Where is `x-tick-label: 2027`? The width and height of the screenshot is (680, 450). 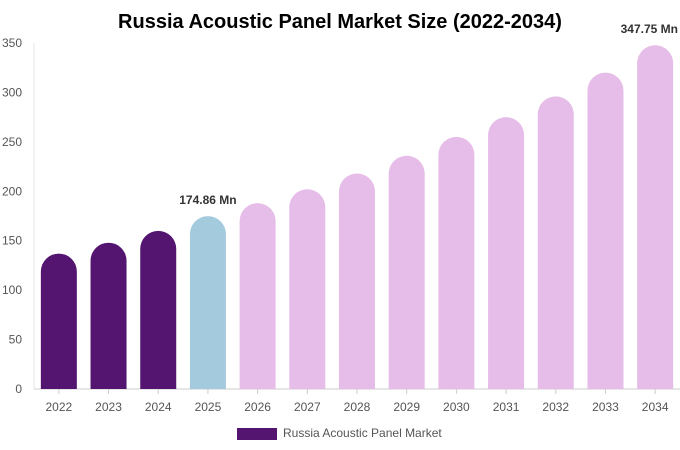 x-tick-label: 2027 is located at coordinates (307, 407).